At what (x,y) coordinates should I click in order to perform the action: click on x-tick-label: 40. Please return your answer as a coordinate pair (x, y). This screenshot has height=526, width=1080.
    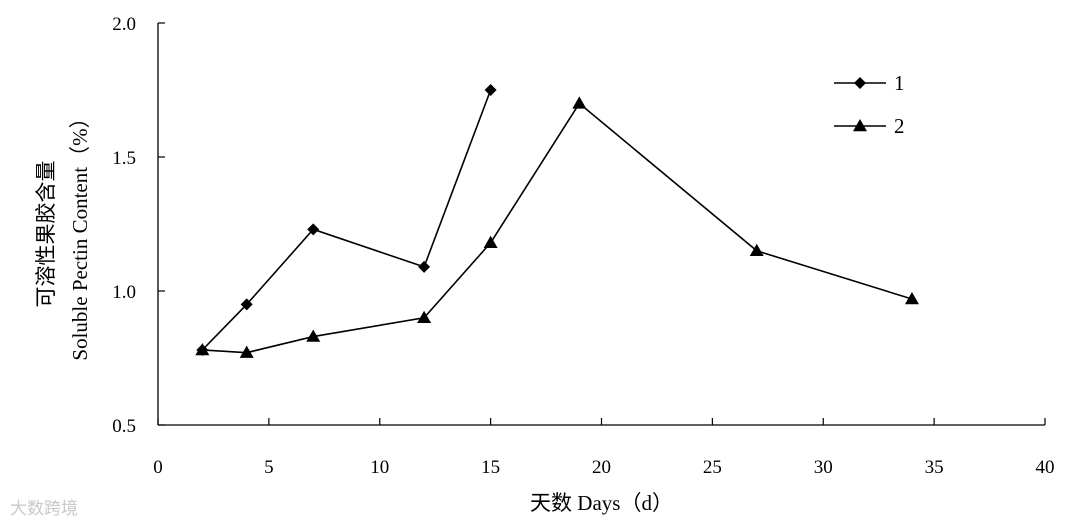
    Looking at the image, I should click on (1045, 467).